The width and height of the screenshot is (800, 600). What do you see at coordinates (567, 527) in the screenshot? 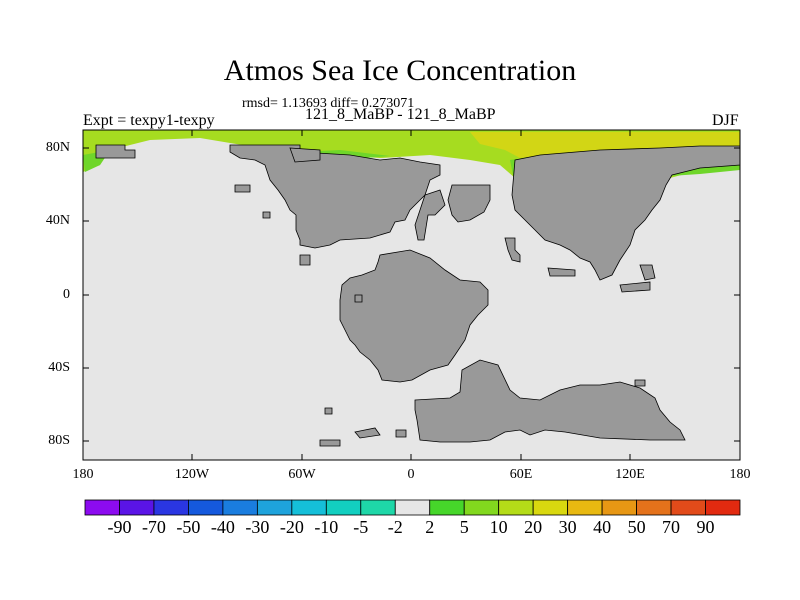
I see `colorbar-label: 30` at bounding box center [567, 527].